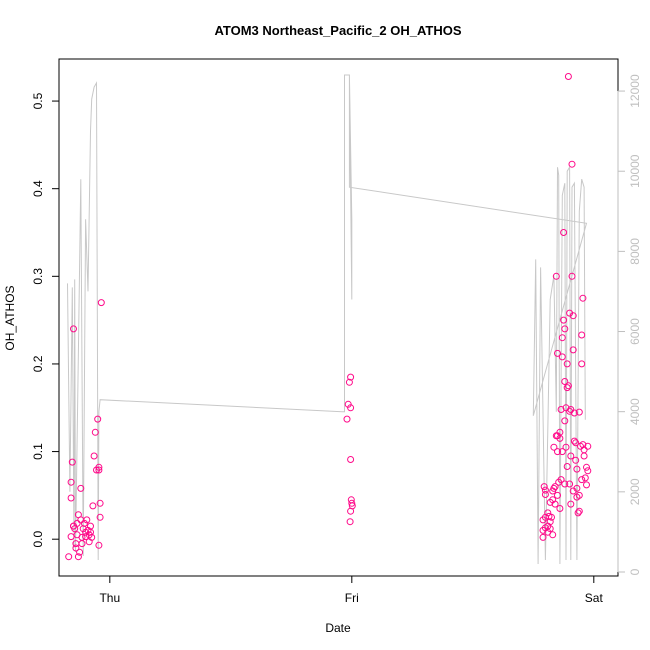 The width and height of the screenshot is (650, 650). Describe the element at coordinates (38, 188) in the screenshot. I see `y-tick-label: 0.4` at that location.